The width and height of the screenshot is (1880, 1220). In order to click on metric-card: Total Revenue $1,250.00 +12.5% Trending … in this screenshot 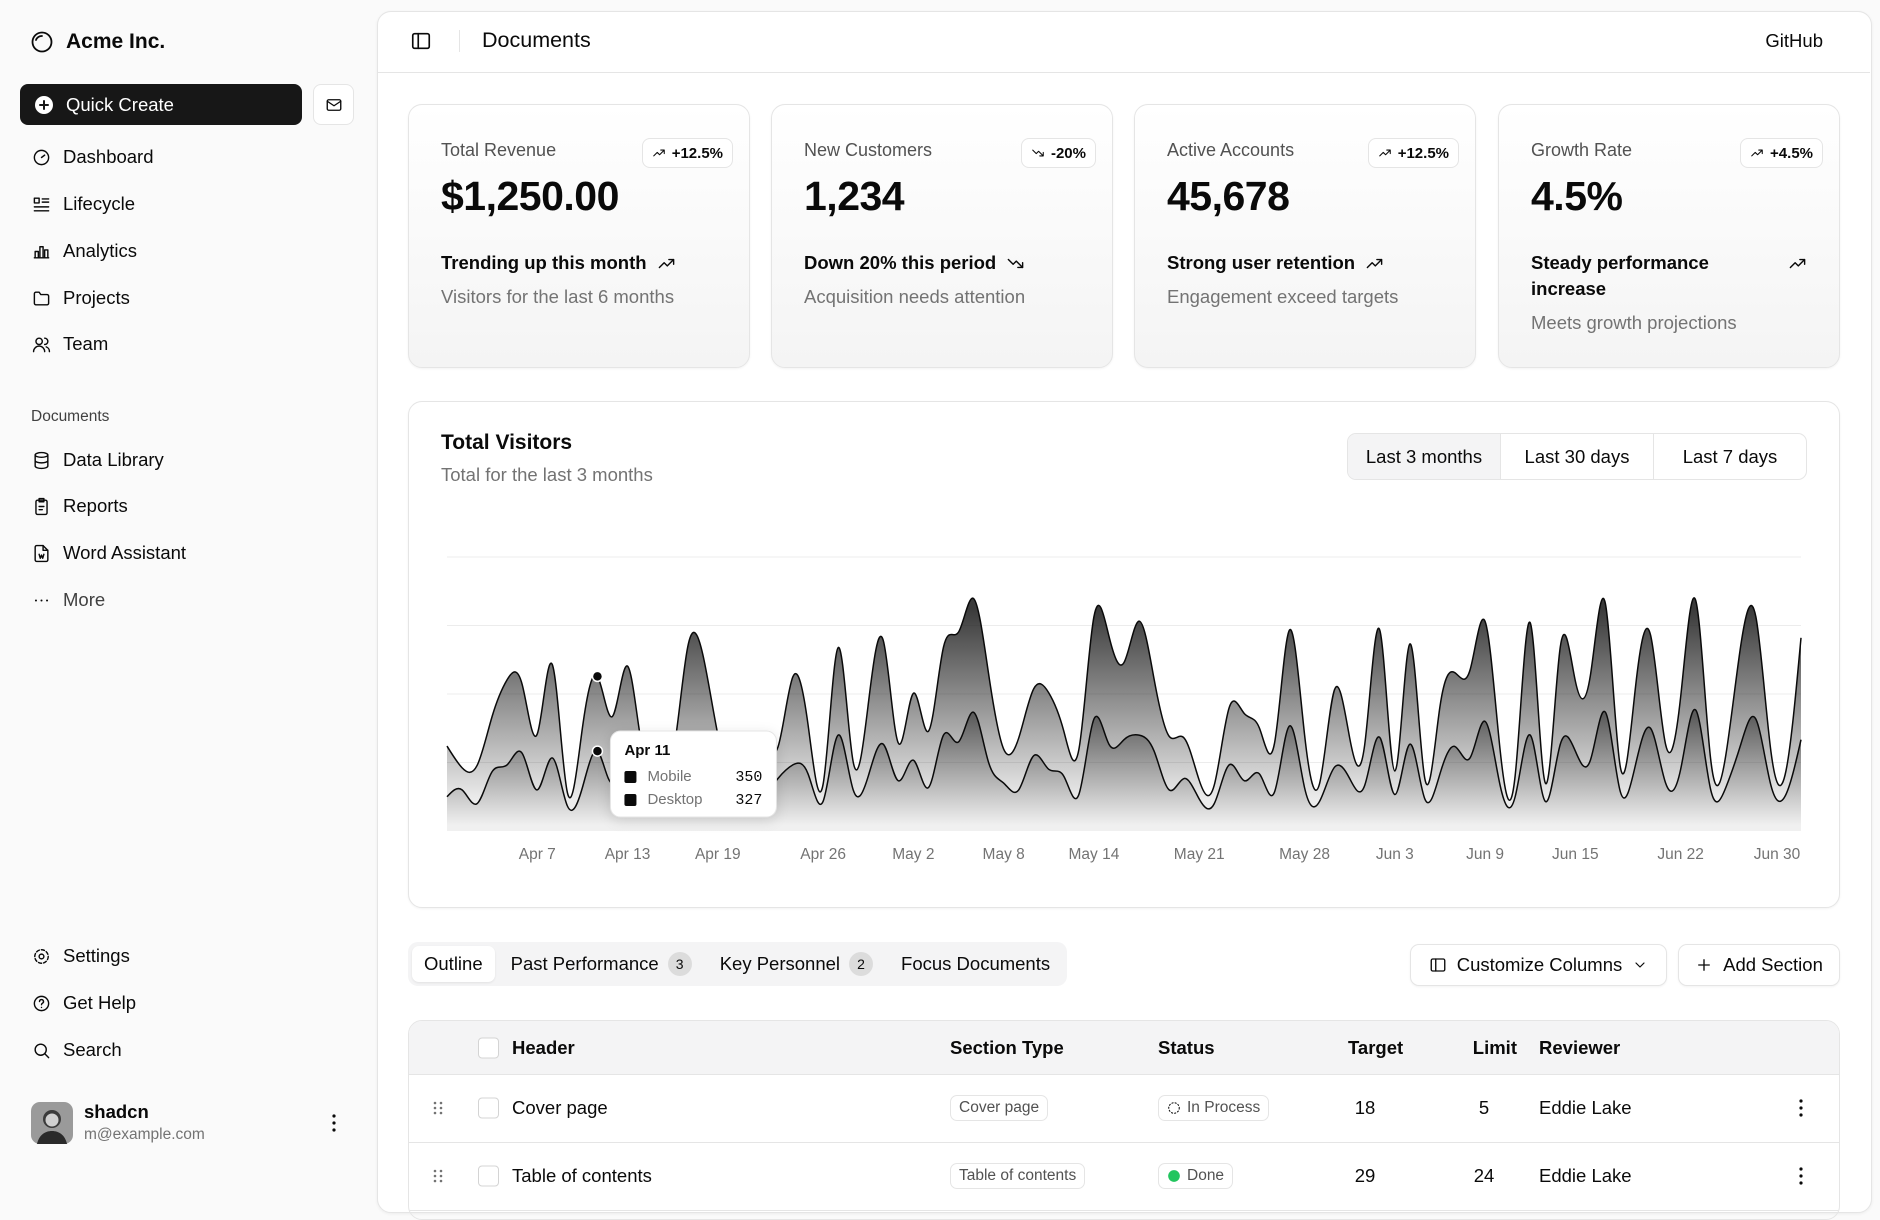, I will do `click(579, 236)`.